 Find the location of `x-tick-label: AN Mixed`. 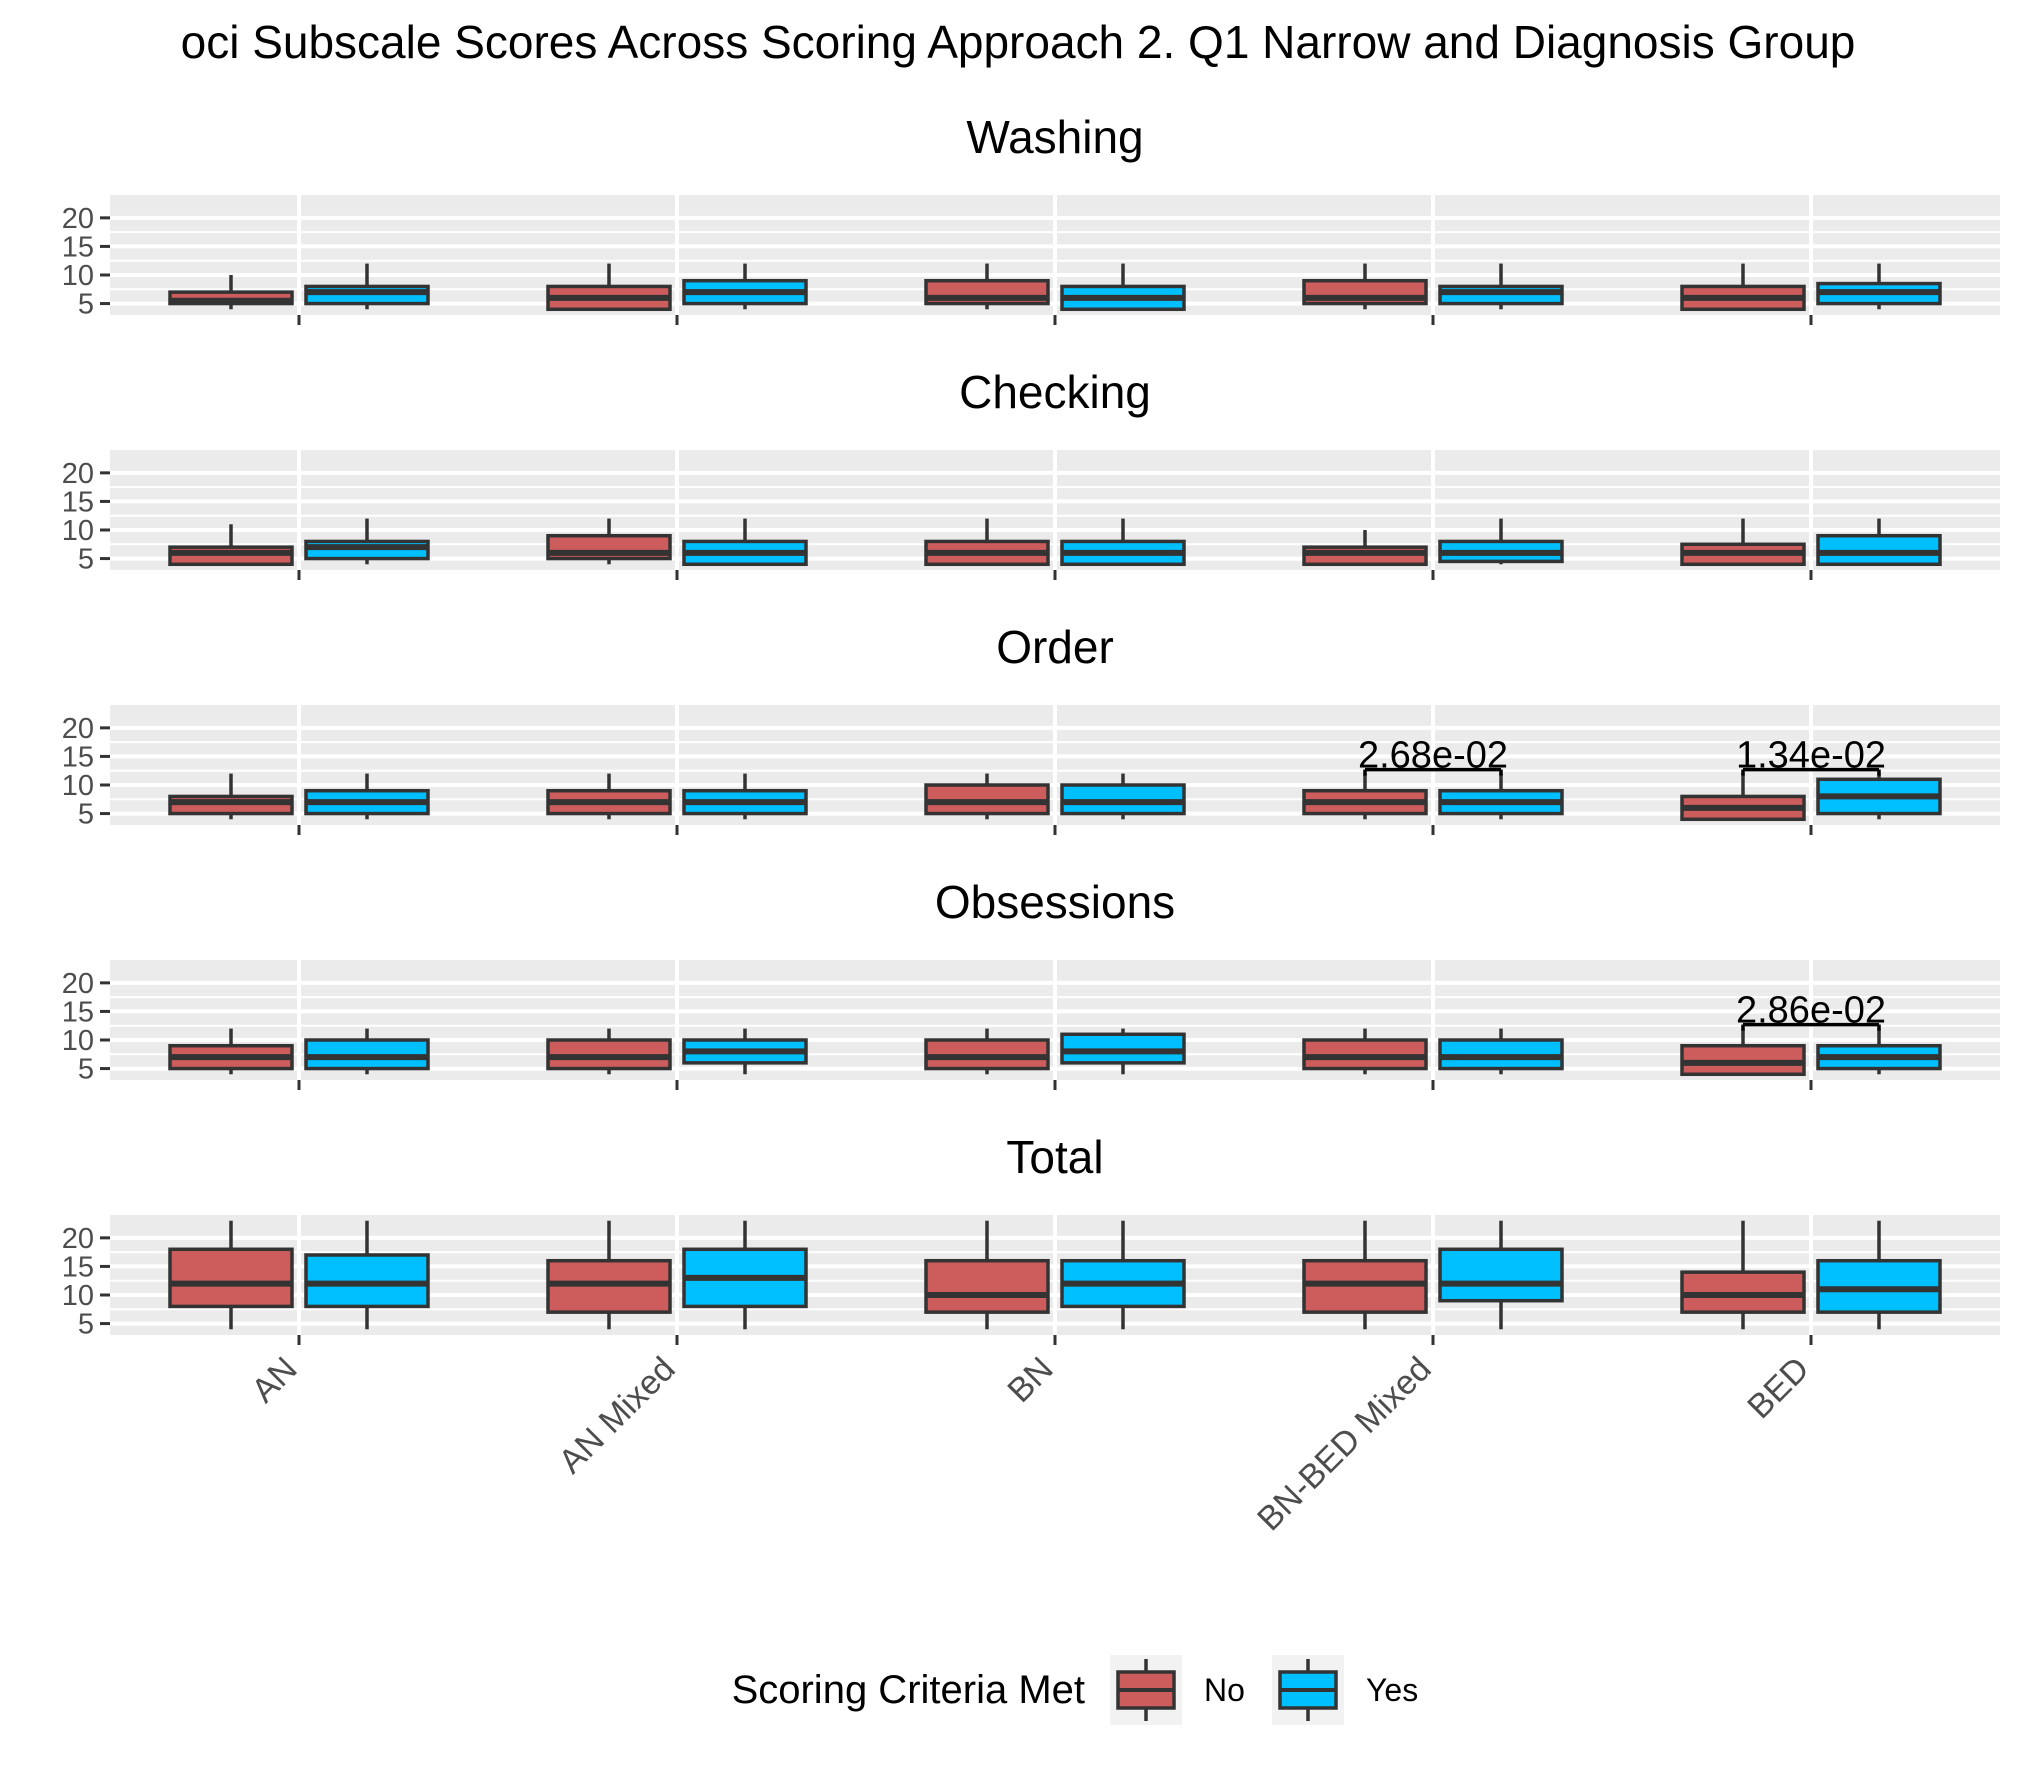

x-tick-label: AN Mixed is located at coordinates (617, 1415).